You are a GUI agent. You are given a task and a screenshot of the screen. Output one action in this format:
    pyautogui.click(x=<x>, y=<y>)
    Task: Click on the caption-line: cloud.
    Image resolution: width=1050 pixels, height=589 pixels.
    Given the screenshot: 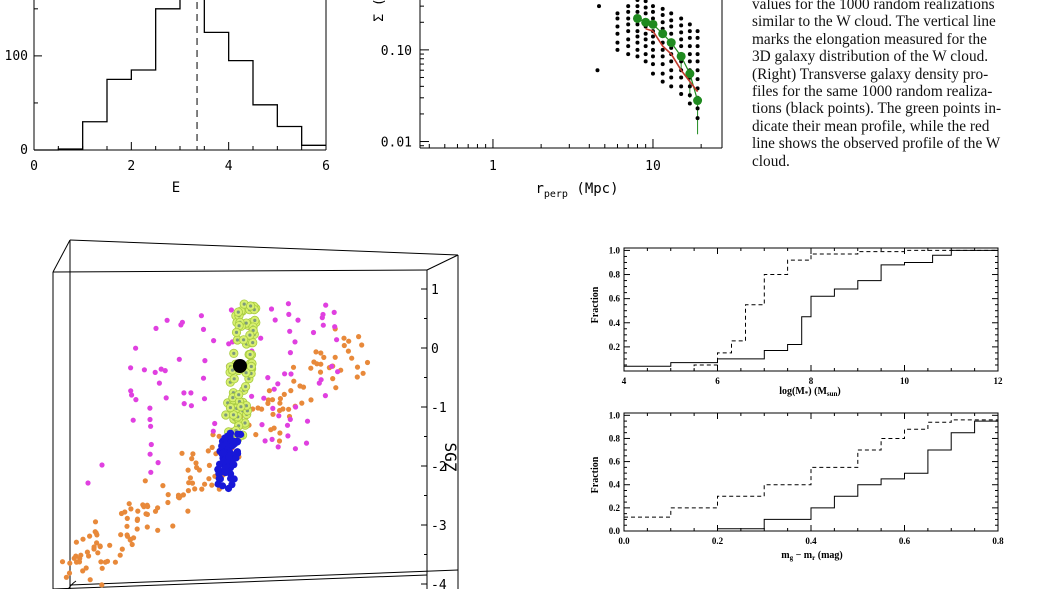 What is the action you would take?
    pyautogui.click(x=771, y=161)
    